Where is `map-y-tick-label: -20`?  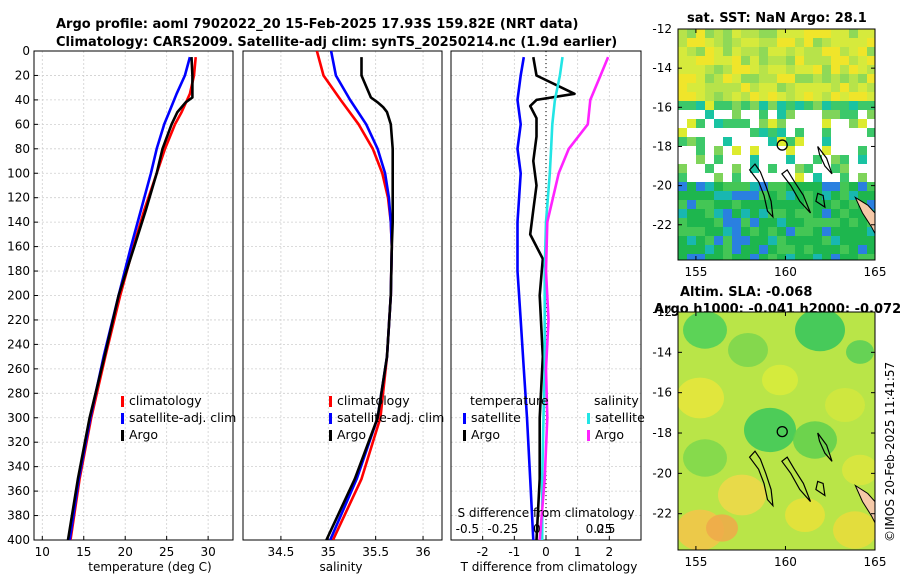 map-y-tick-label: -20 is located at coordinates (662, 473).